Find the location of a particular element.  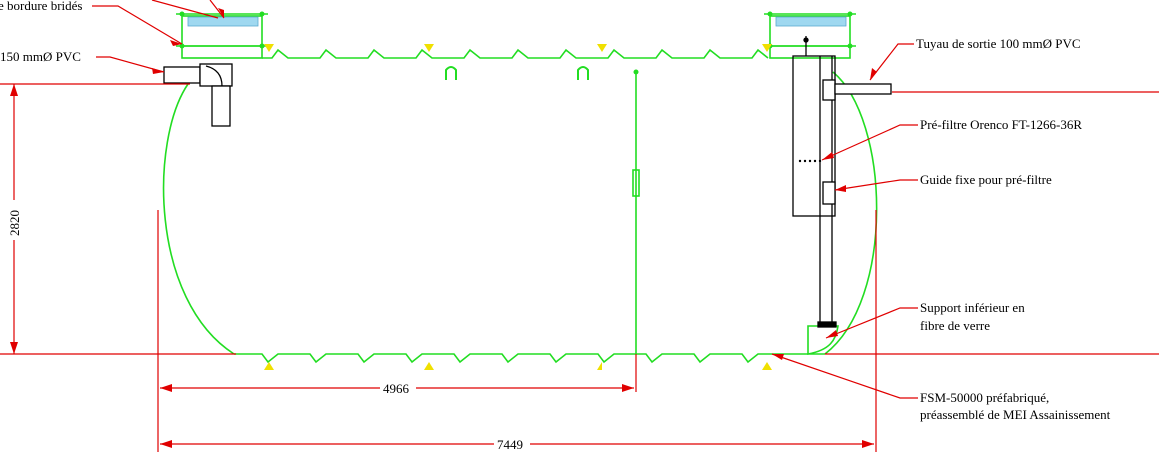

fiberglass-support is located at coordinates (823, 340).